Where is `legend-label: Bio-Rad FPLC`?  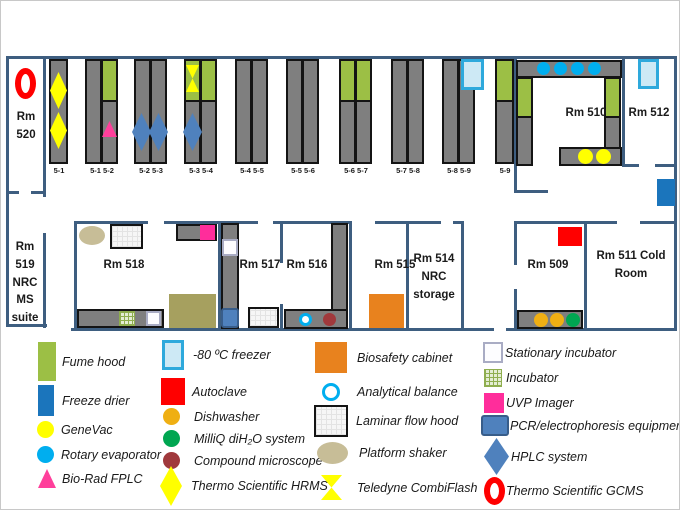 legend-label: Bio-Rad FPLC is located at coordinates (102, 478).